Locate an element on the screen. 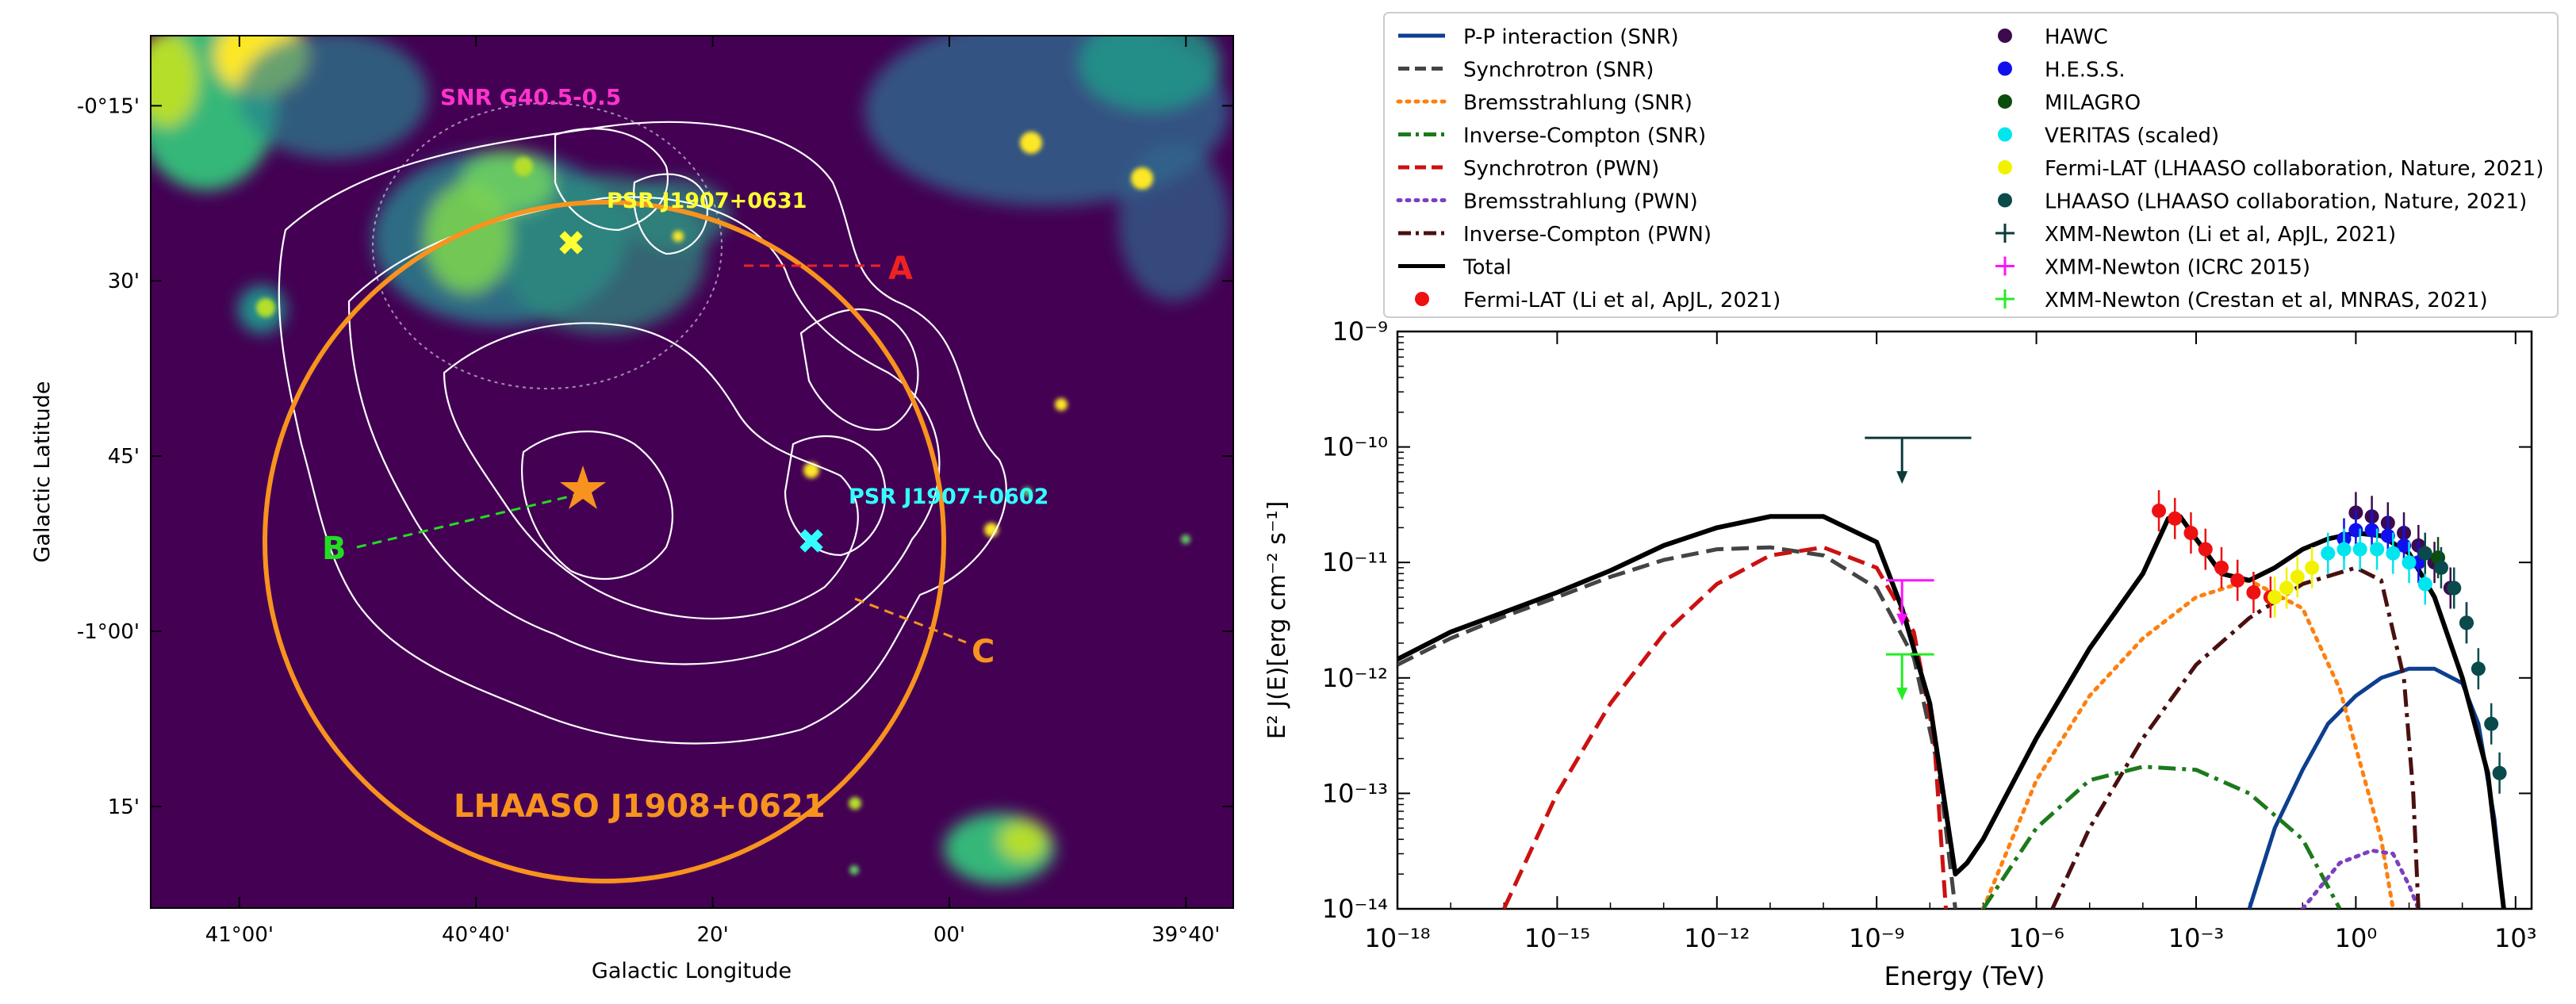 The image size is (2576, 1004). legend-label: Synchrotron (PWN) is located at coordinates (1561, 169).